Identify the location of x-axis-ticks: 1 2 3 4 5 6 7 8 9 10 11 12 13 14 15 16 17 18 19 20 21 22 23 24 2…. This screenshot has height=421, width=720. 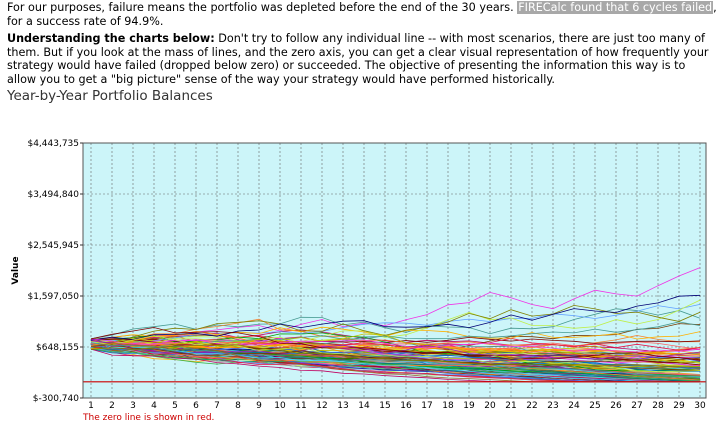
(397, 406).